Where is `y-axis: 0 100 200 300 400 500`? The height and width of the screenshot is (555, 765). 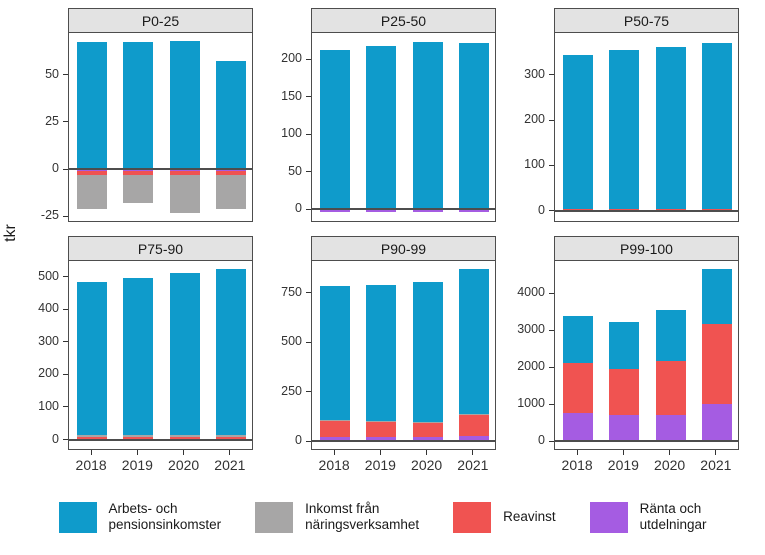 y-axis: 0 100 200 300 400 500 is located at coordinates (46, 355).